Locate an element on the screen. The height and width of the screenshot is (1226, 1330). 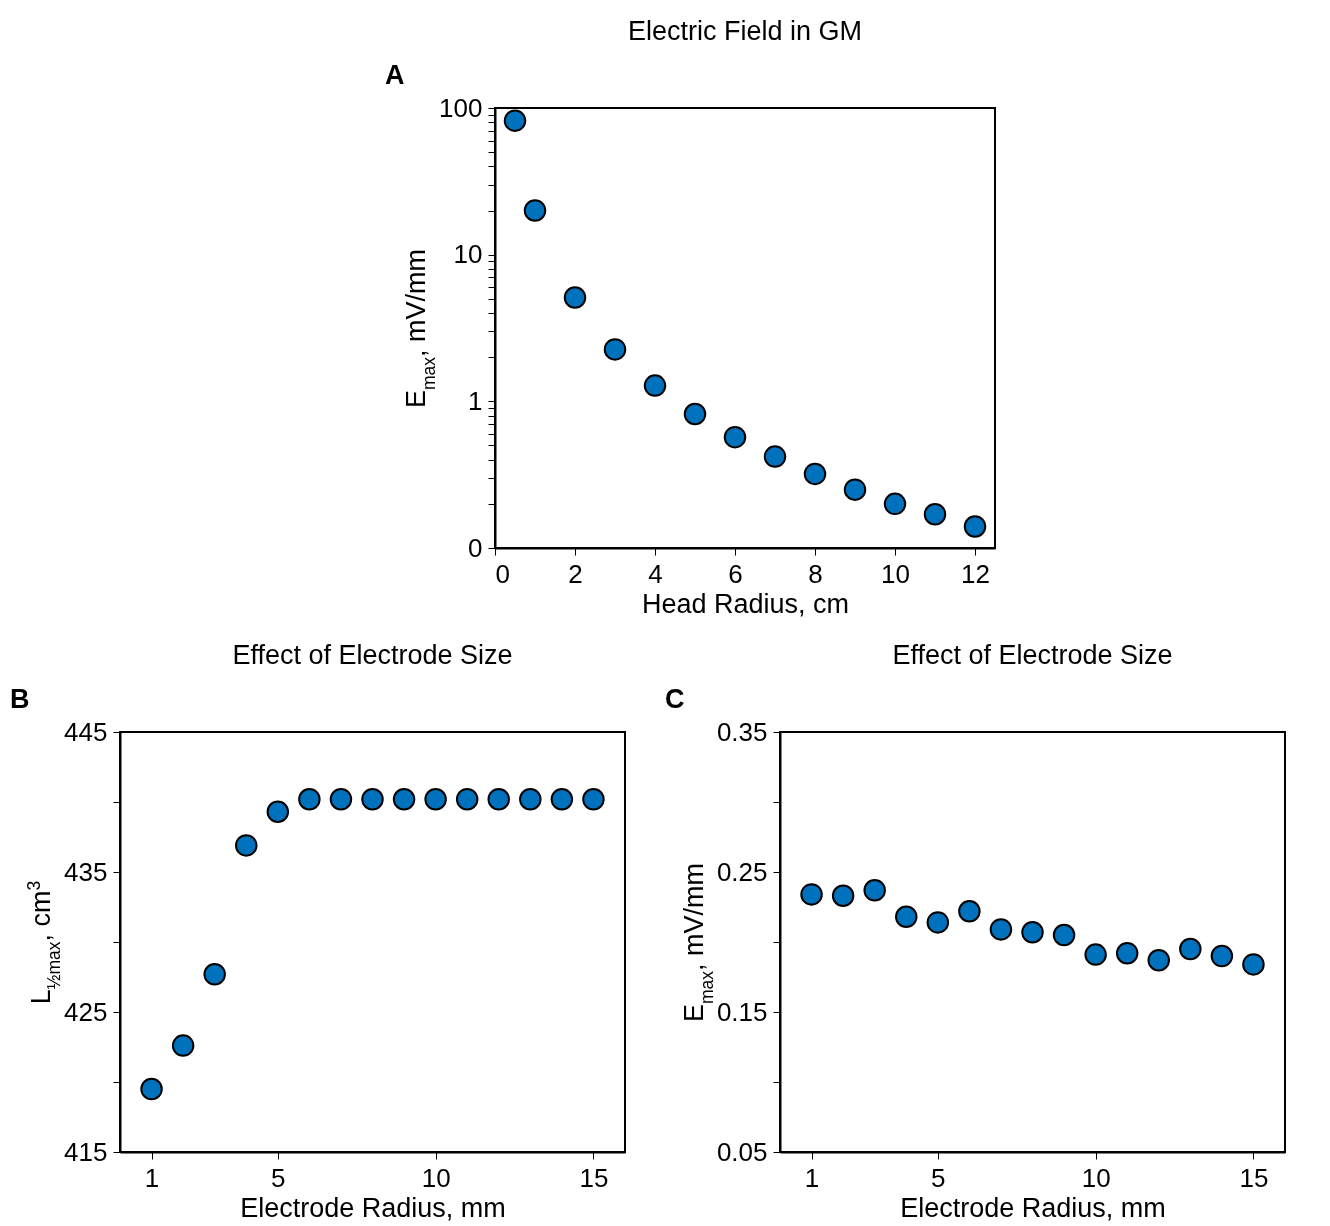
text: B is located at coordinates (20, 699).